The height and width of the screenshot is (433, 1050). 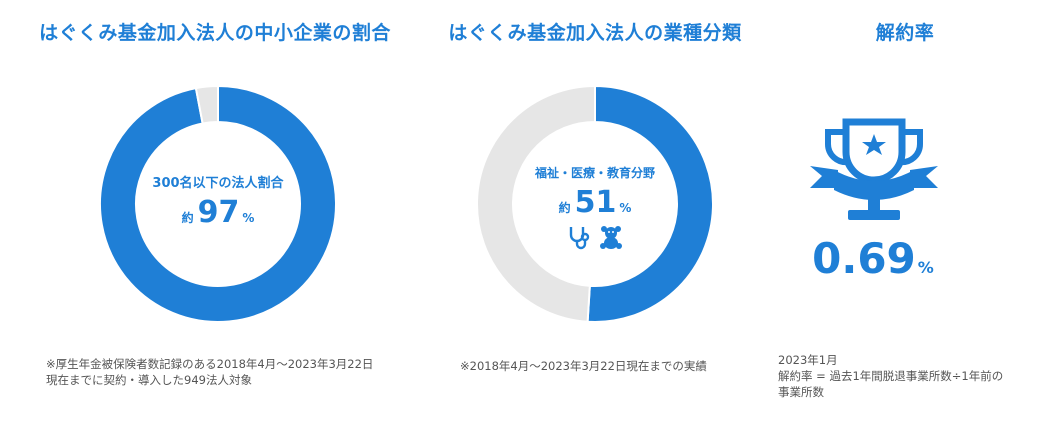 I want to click on industry-note: ※2018年4月～2023年3月22日現在までの実績, so click(x=583, y=366).